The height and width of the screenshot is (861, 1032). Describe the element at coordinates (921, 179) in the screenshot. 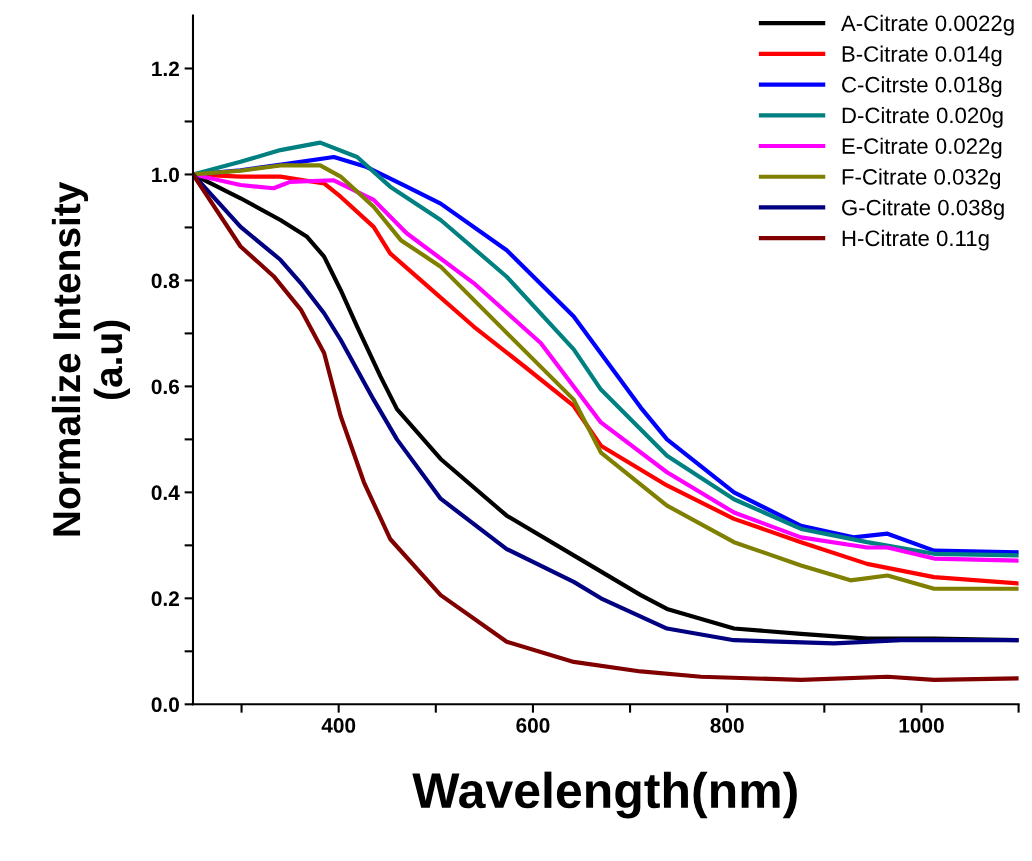

I see `legend-label: F-Citrate 0.032g` at that location.